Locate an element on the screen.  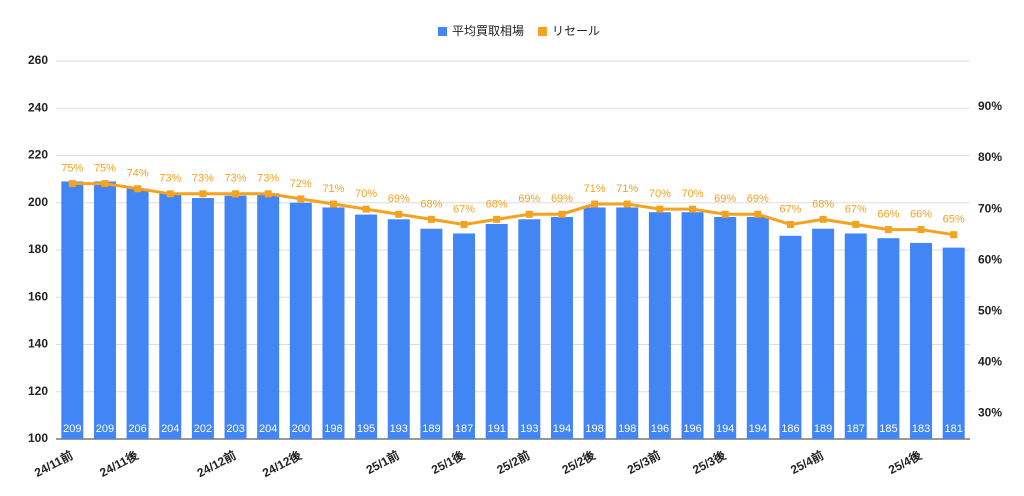
y-tick-label: 100 is located at coordinates (38, 438).